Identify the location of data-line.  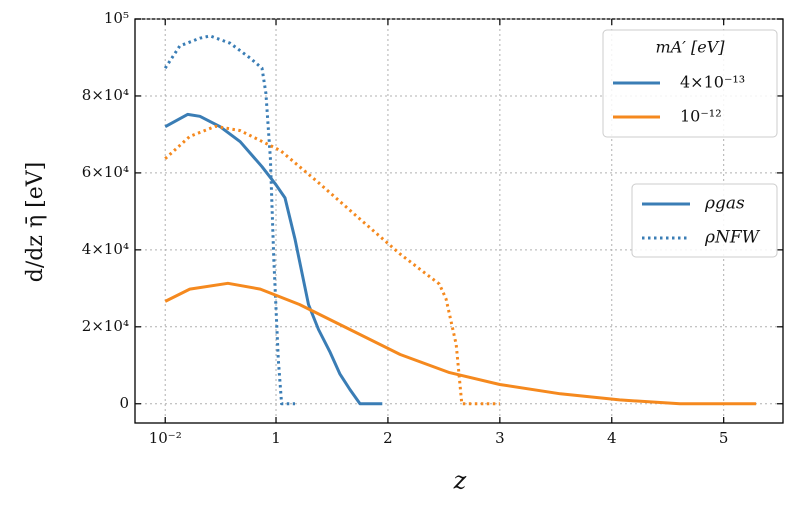
(229, 220).